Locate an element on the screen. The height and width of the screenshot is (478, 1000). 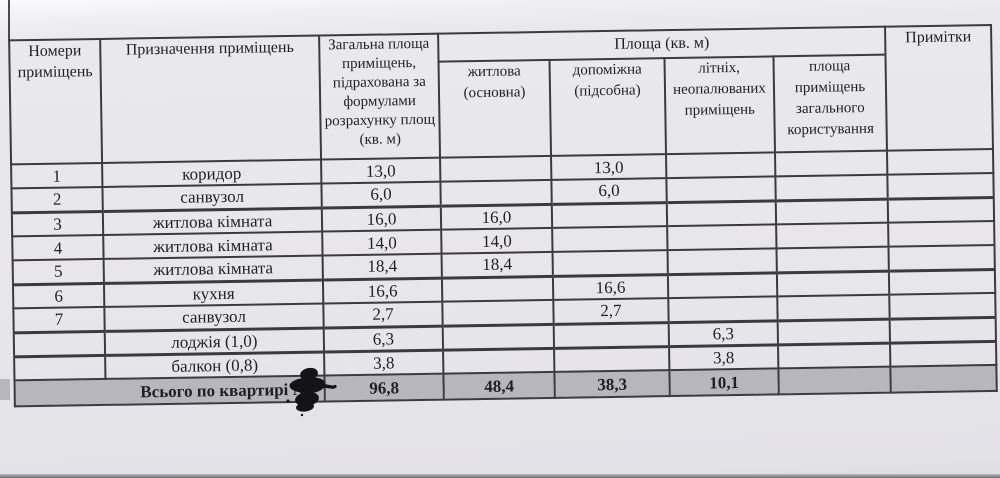
cell-total-area: 14,0 is located at coordinates (382, 242).